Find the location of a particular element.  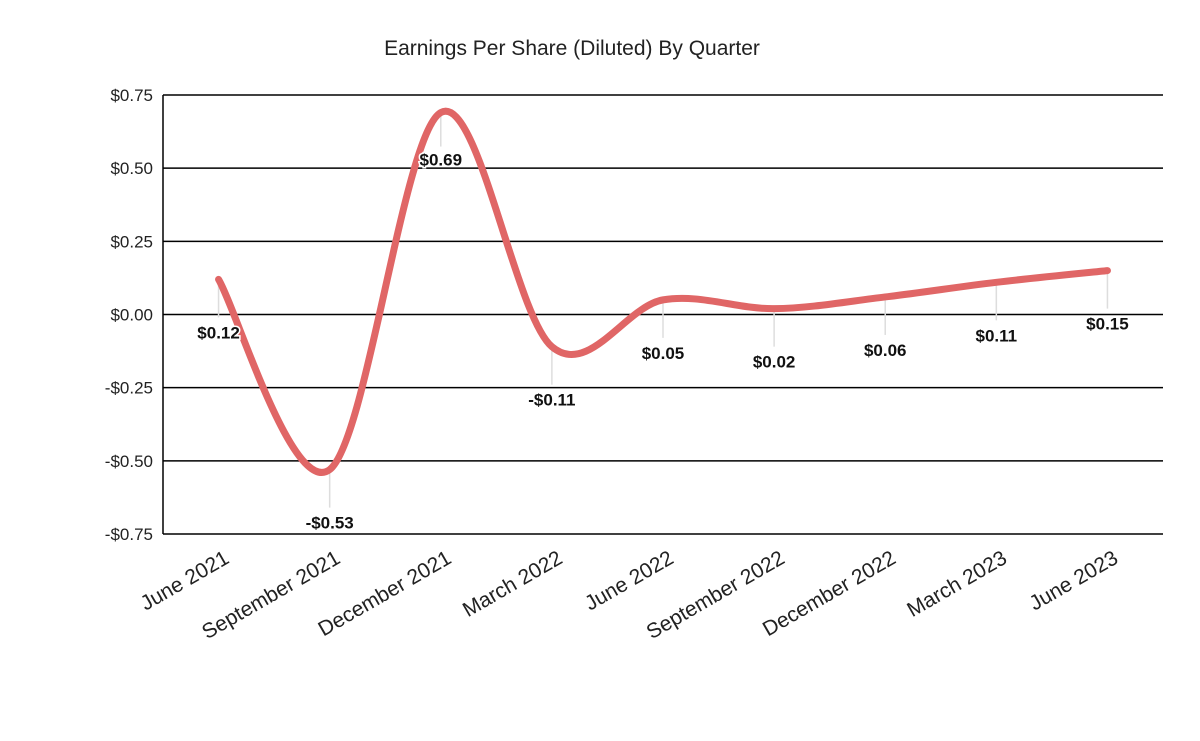

y-axis-tick-labels: $0.75 $0.50 $0.25 $0.00 -$0.25 -$0.50 -$0.75 is located at coordinates (129, 315).